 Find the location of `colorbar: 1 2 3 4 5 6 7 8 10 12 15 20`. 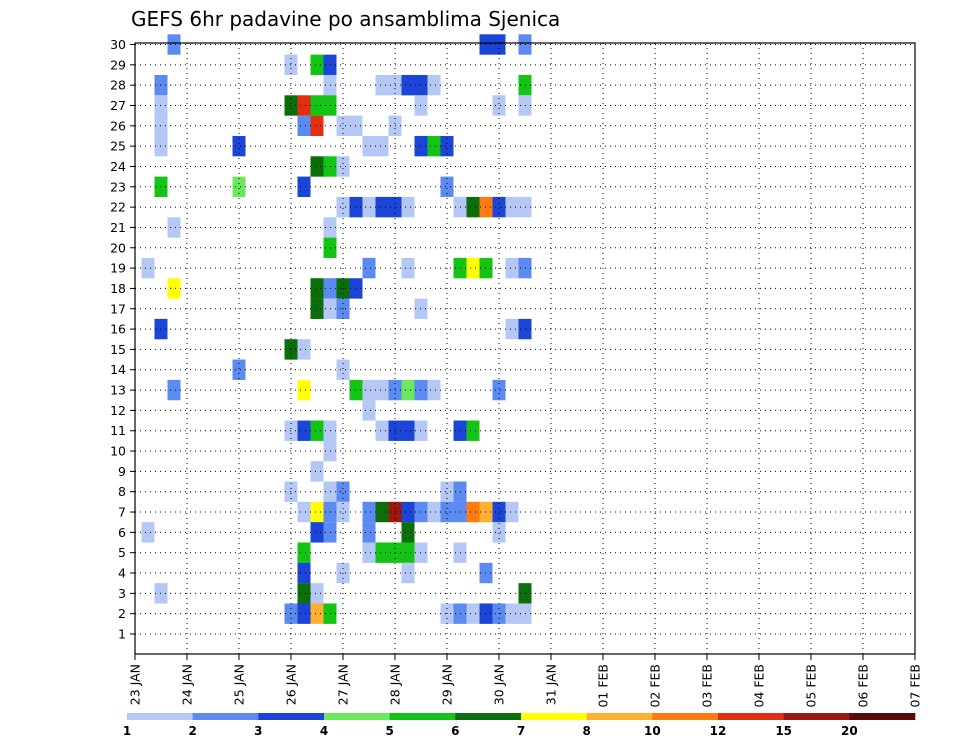

colorbar: 1 2 3 4 5 6 7 8 10 12 15 20 is located at coordinates (519, 725).